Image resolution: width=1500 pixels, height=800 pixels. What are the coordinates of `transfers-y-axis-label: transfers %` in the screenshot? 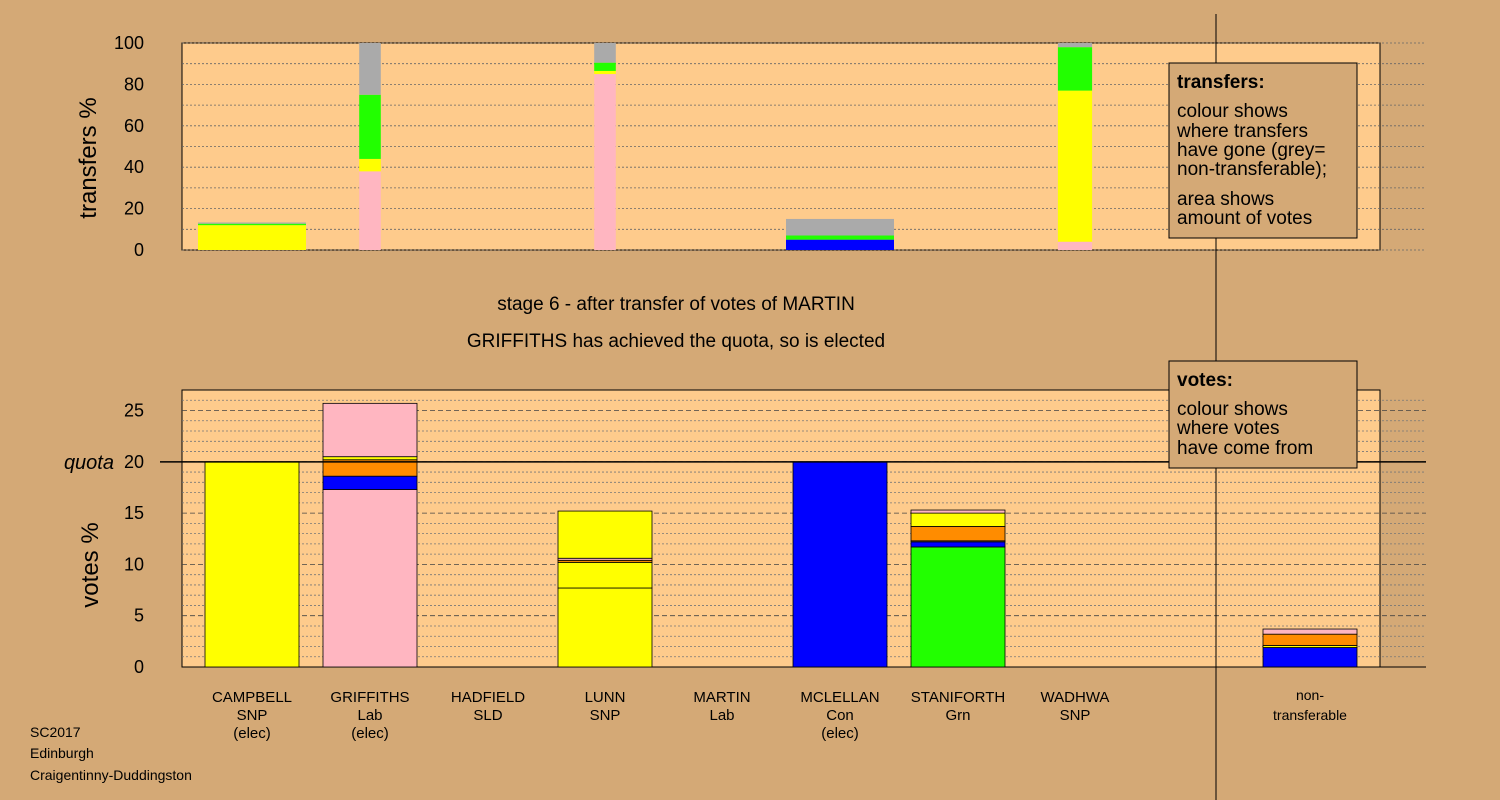 It's located at (88, 157).